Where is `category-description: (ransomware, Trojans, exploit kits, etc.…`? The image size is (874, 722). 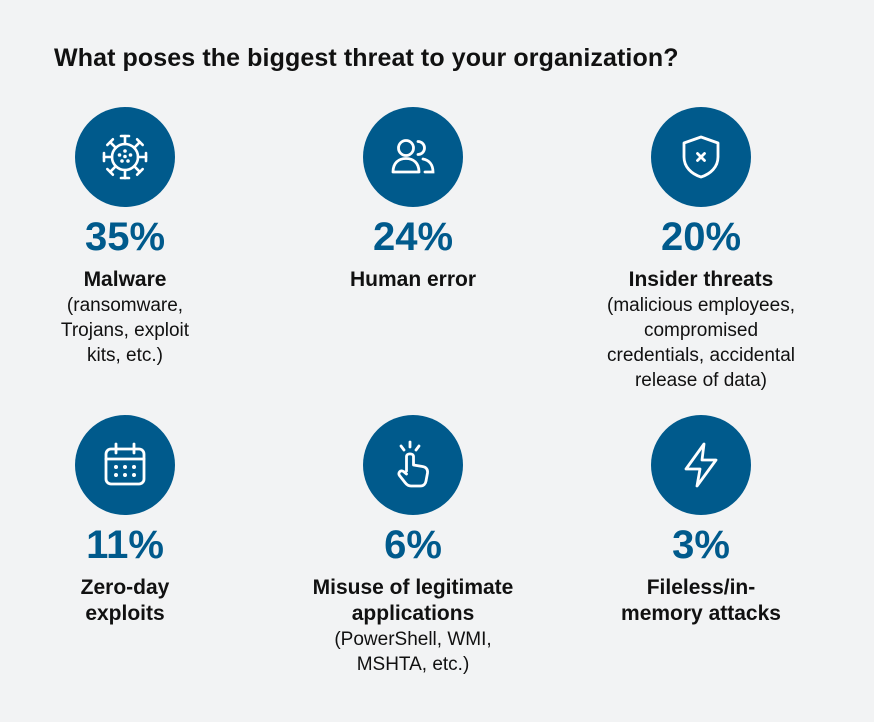 category-description: (ransomware, Trojans, exploit kits, etc.… is located at coordinates (125, 330).